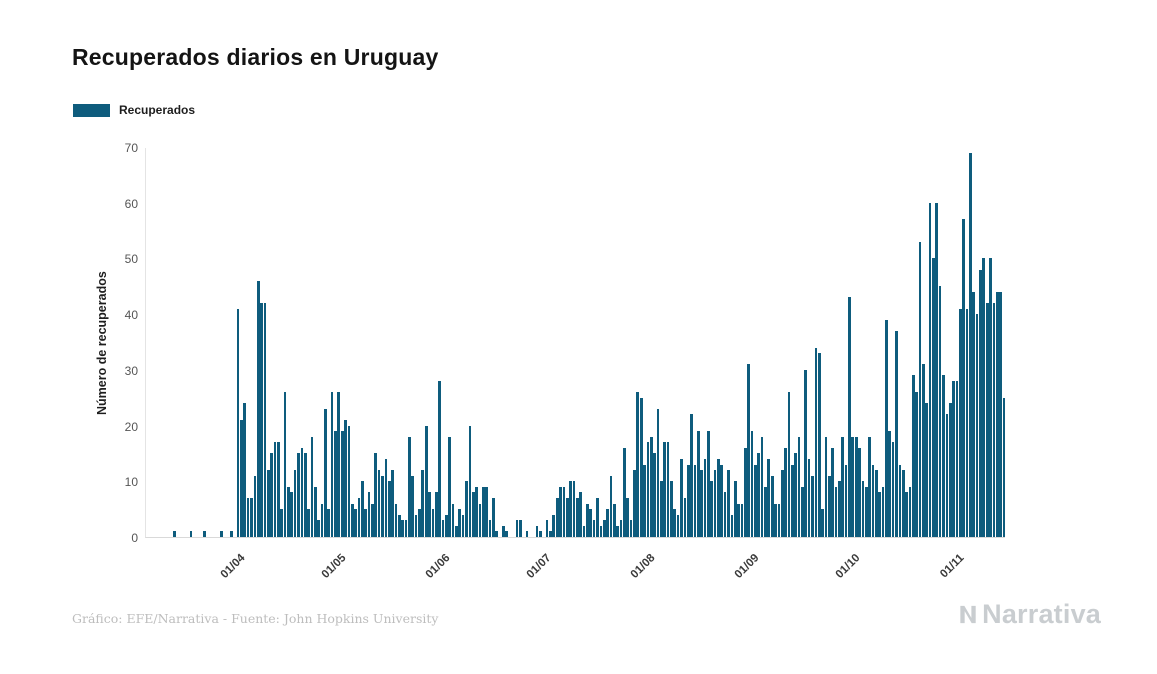 The image size is (1157, 674). What do you see at coordinates (255, 57) in the screenshot?
I see `page-title: Recuperados diarios en Uruguay` at bounding box center [255, 57].